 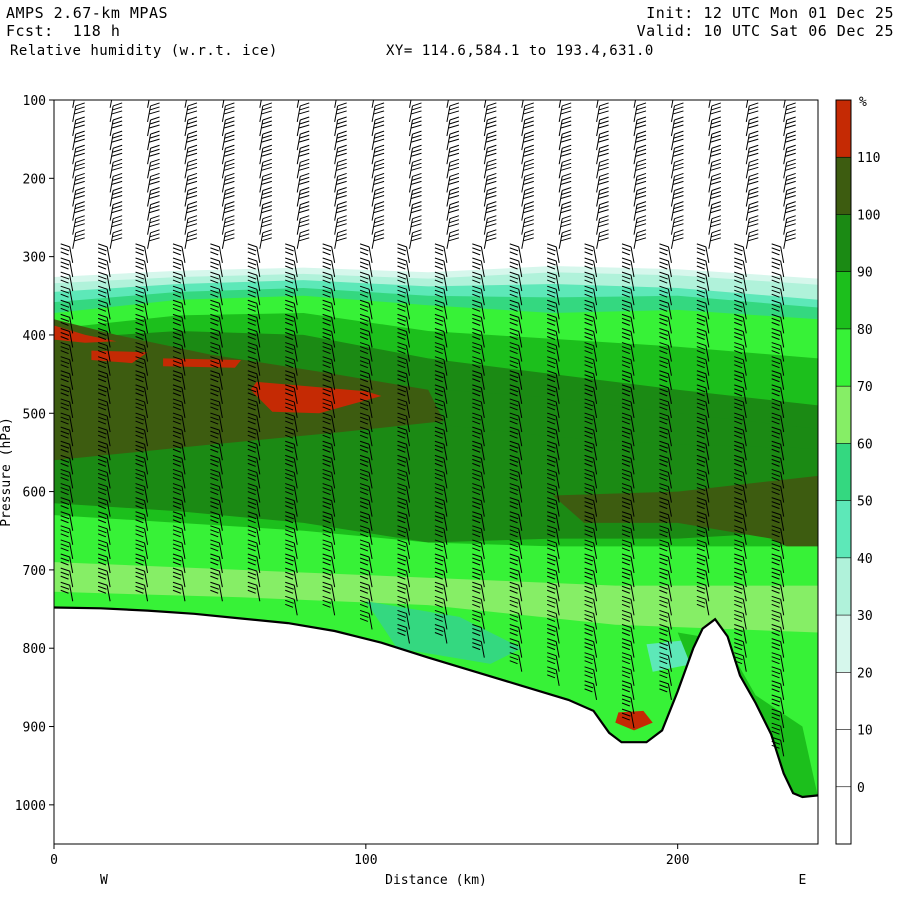 What do you see at coordinates (34, 728) in the screenshot?
I see `y-tick-label: 900` at bounding box center [34, 728].